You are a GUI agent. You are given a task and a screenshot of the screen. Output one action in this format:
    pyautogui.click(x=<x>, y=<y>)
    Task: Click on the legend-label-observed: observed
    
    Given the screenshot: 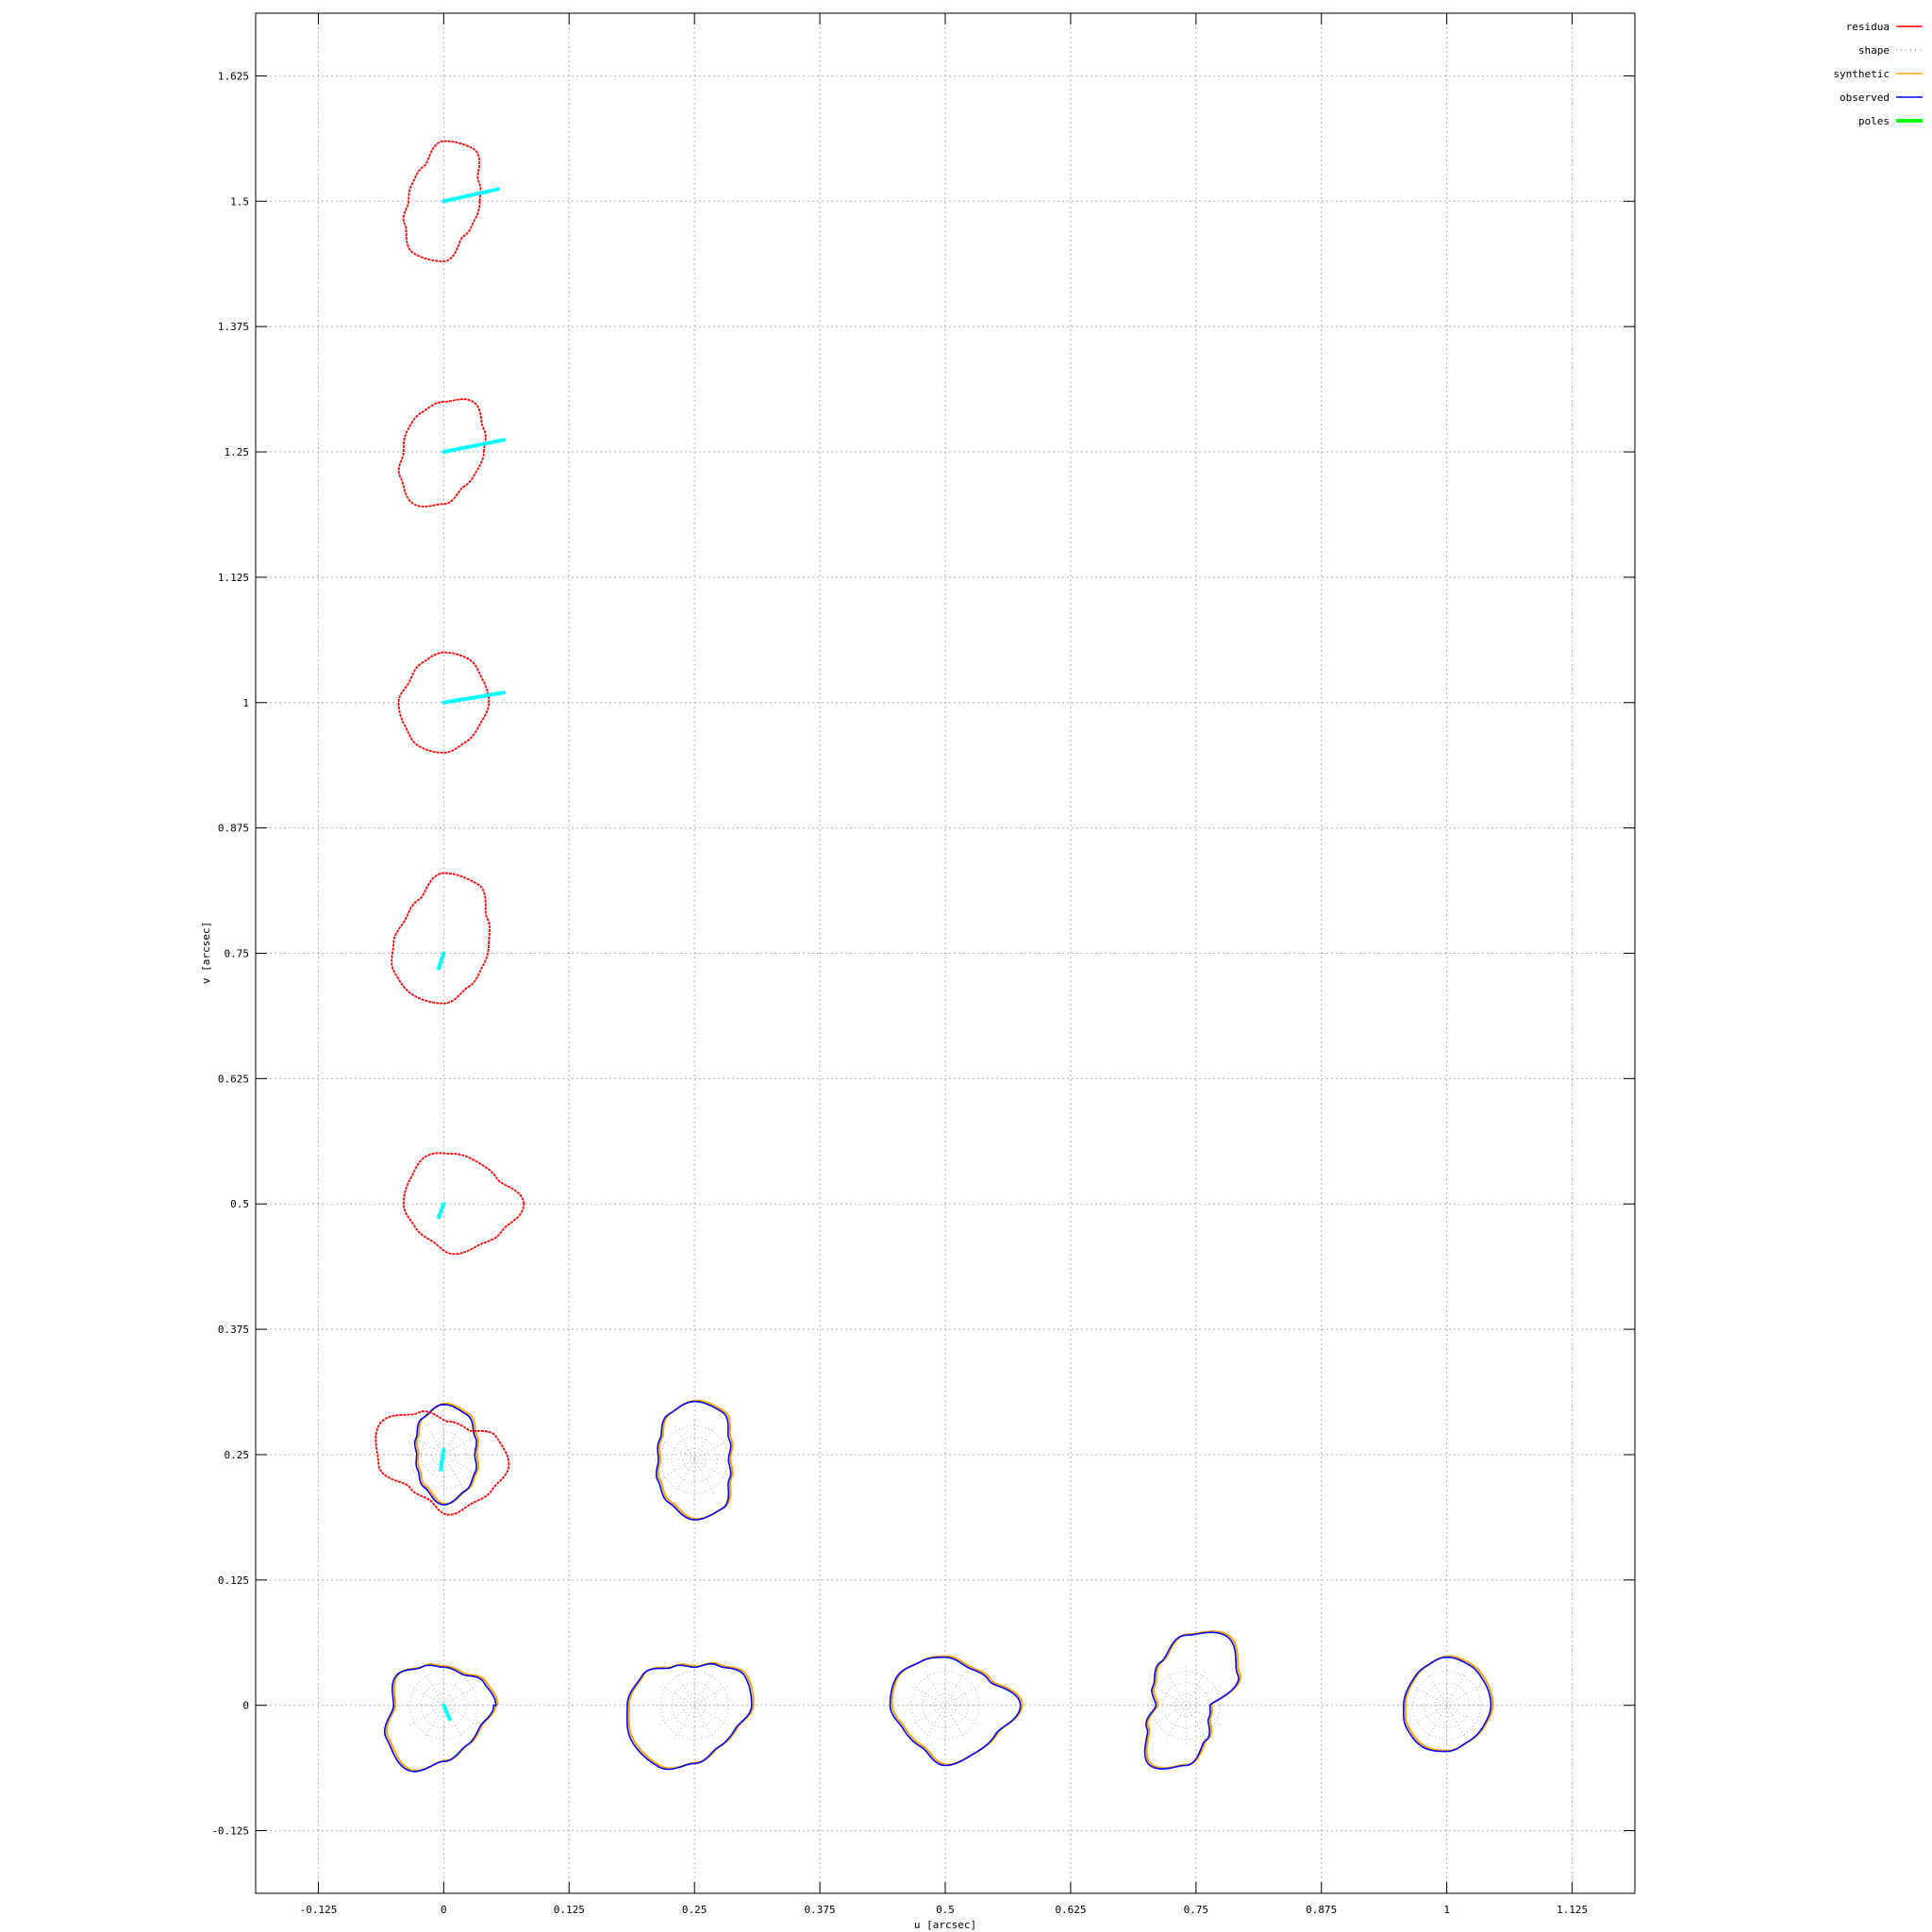 What is the action you would take?
    pyautogui.click(x=1865, y=98)
    